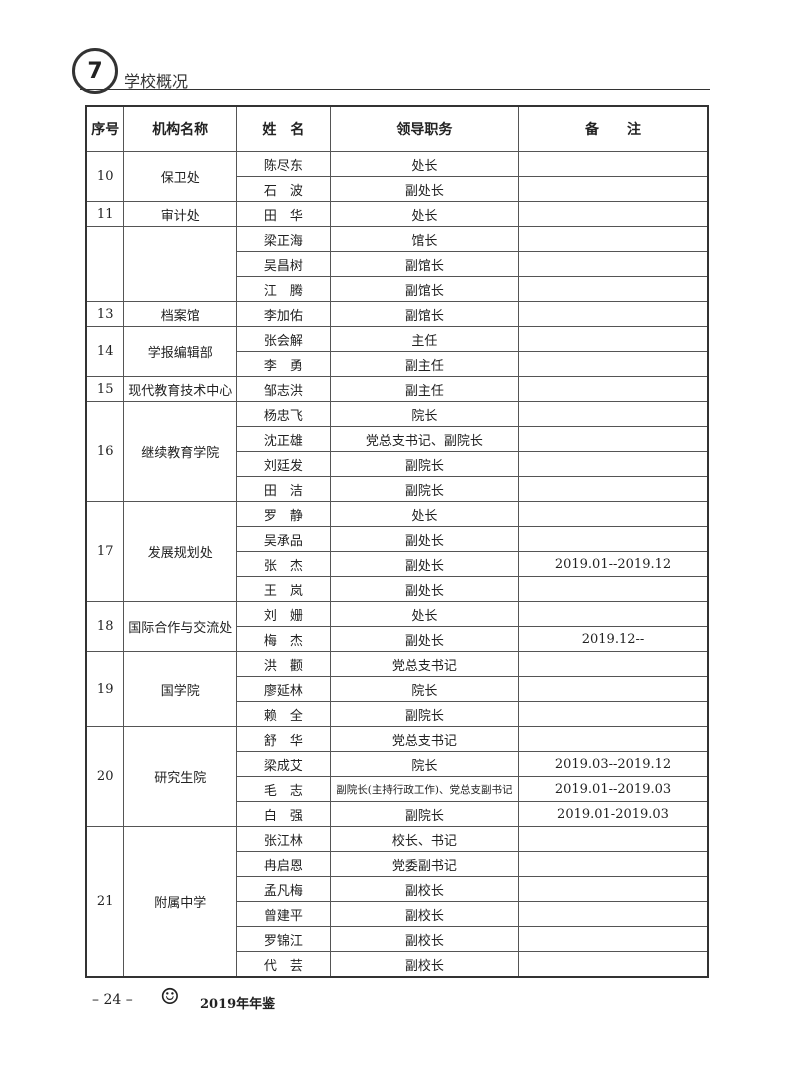 The image size is (793, 1077). I want to click on col-header: 序号, so click(105, 128).